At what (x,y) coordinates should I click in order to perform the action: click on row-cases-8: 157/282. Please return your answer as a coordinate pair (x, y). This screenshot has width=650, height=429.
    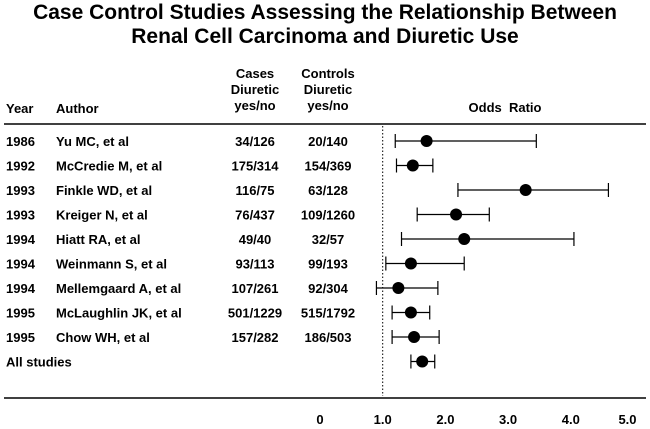
    Looking at the image, I should click on (255, 337).